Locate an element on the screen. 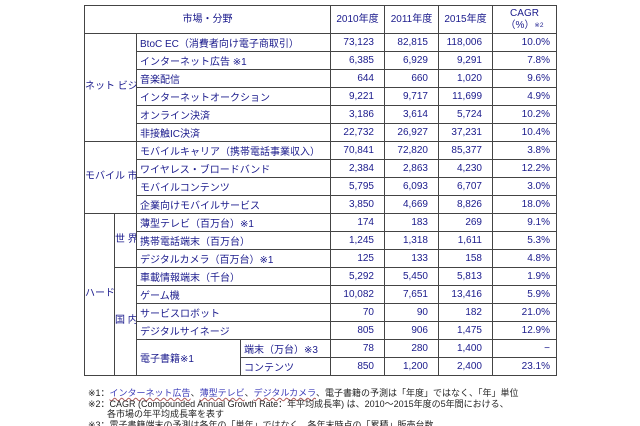 The width and height of the screenshot is (640, 426). value-cagr: 5.9% is located at coordinates (524, 294).